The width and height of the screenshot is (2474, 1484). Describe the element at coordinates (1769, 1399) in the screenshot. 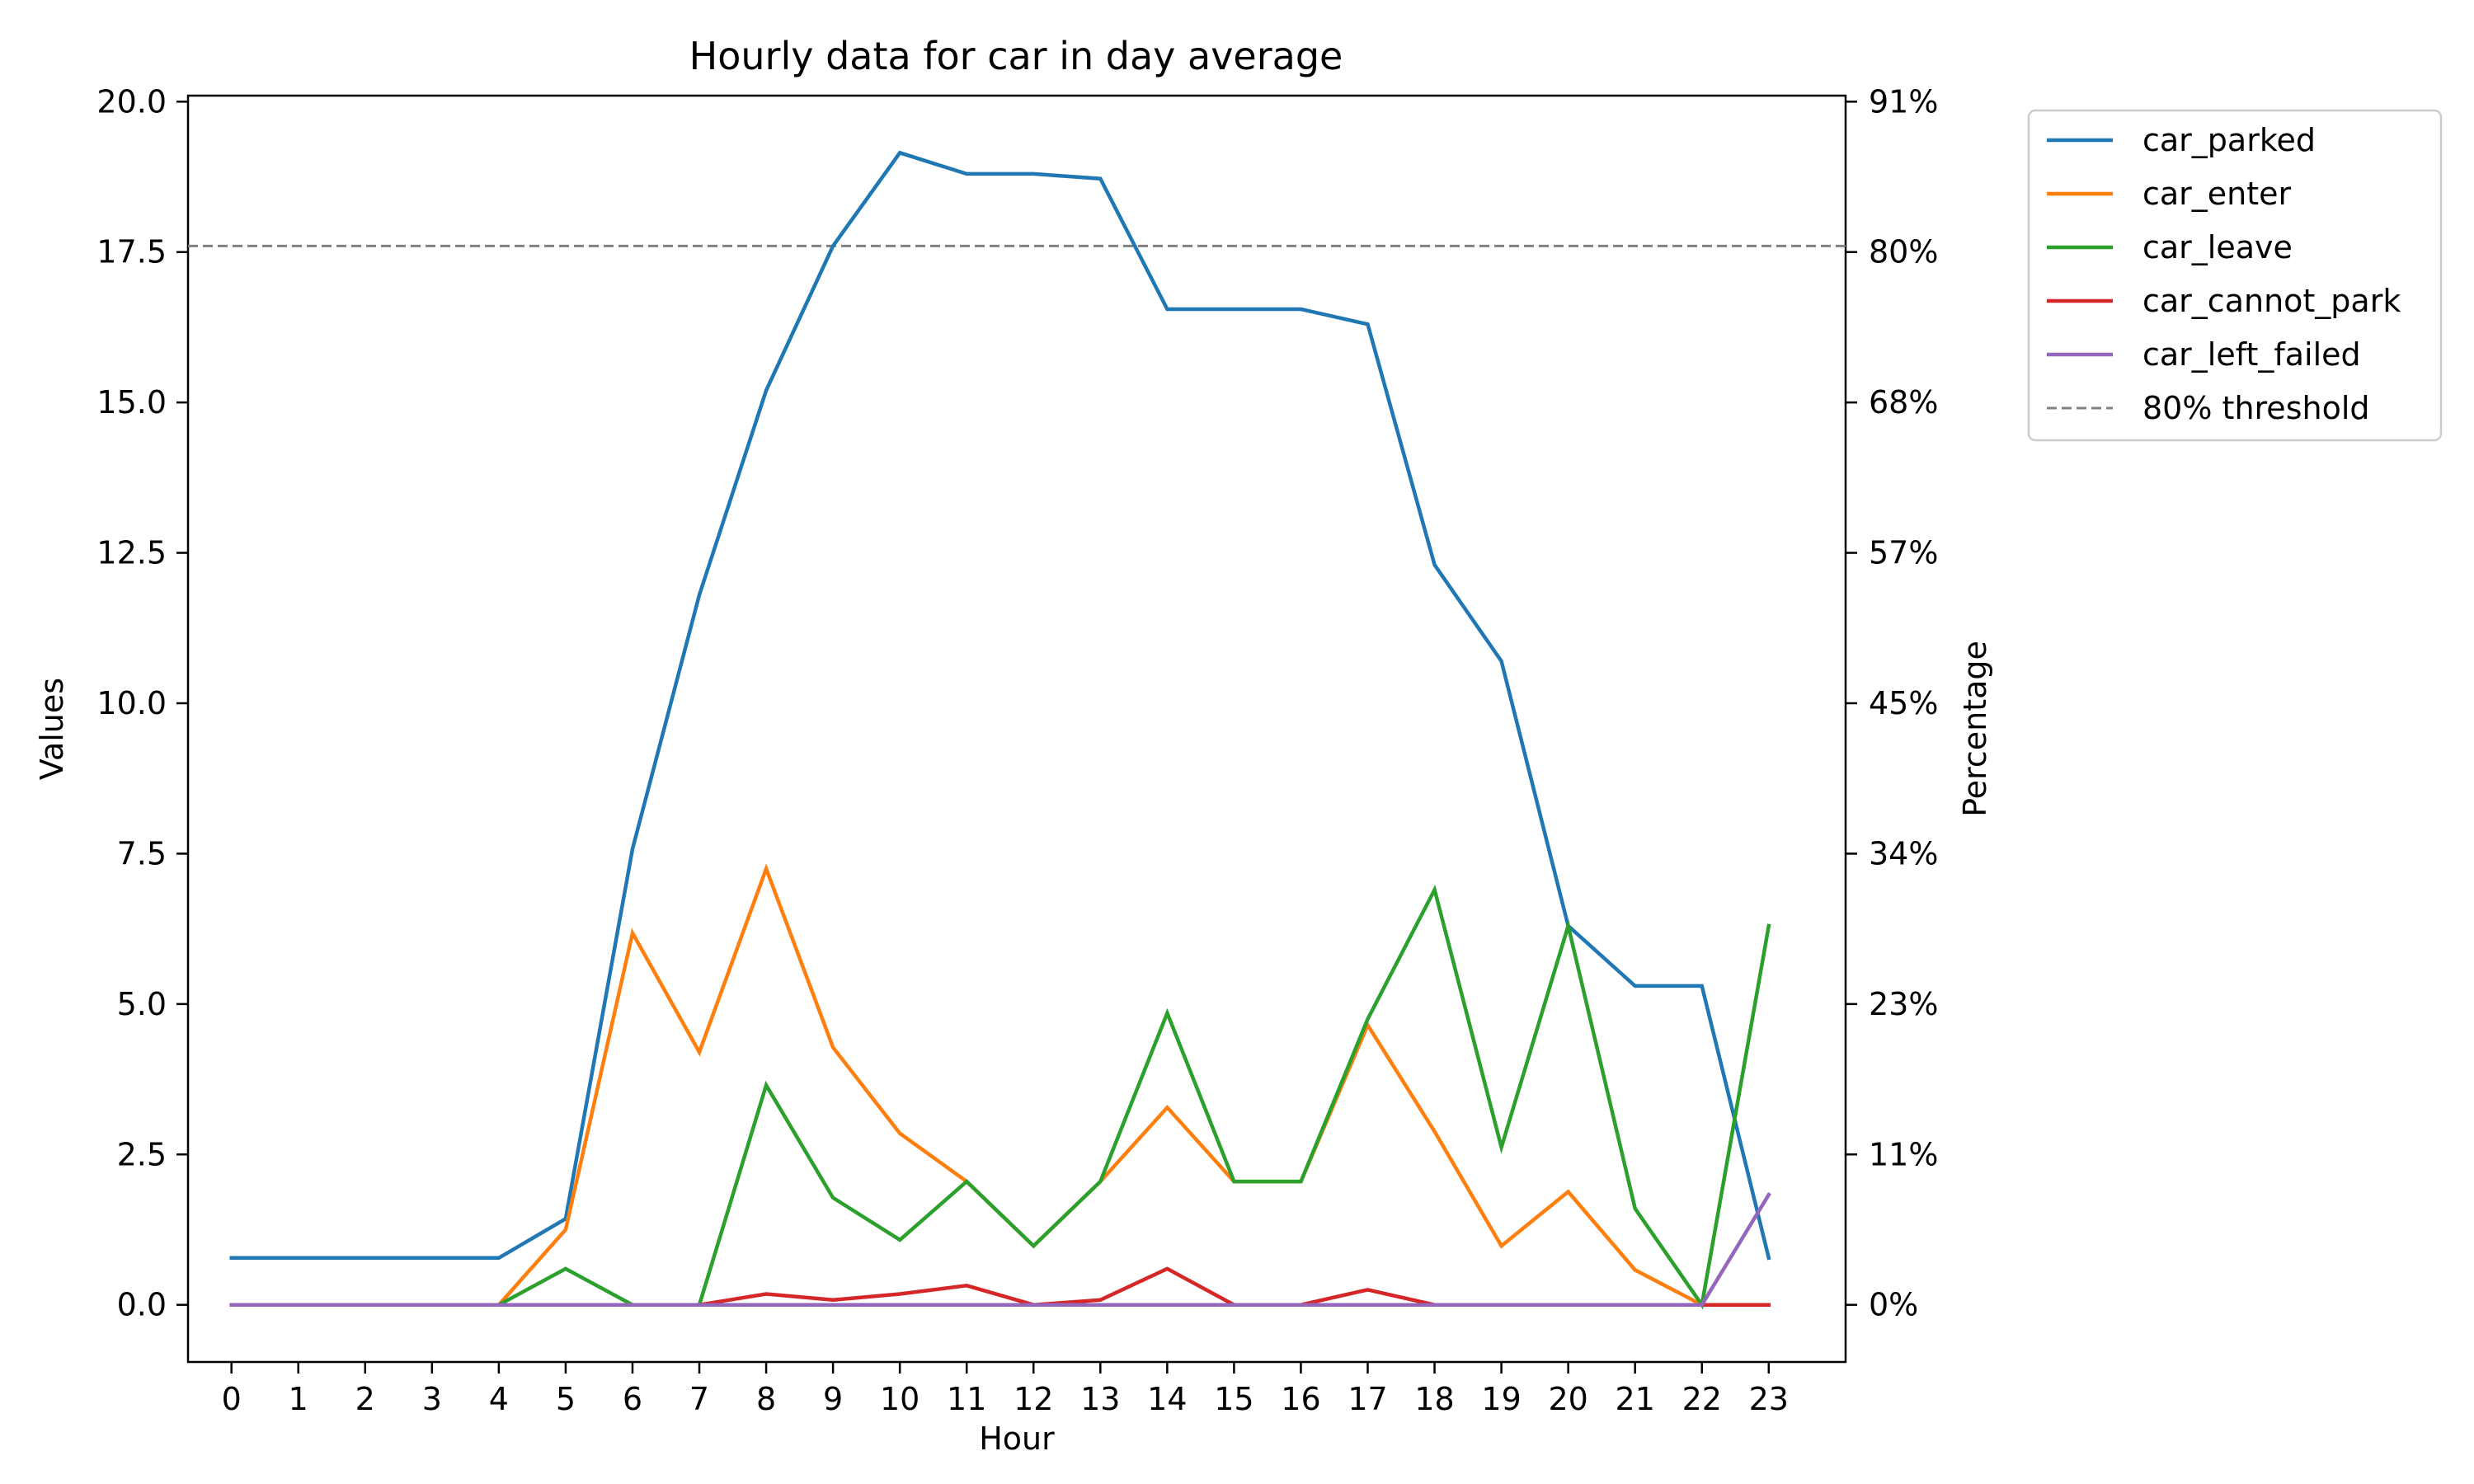

I see `x-tick-label: 23` at that location.